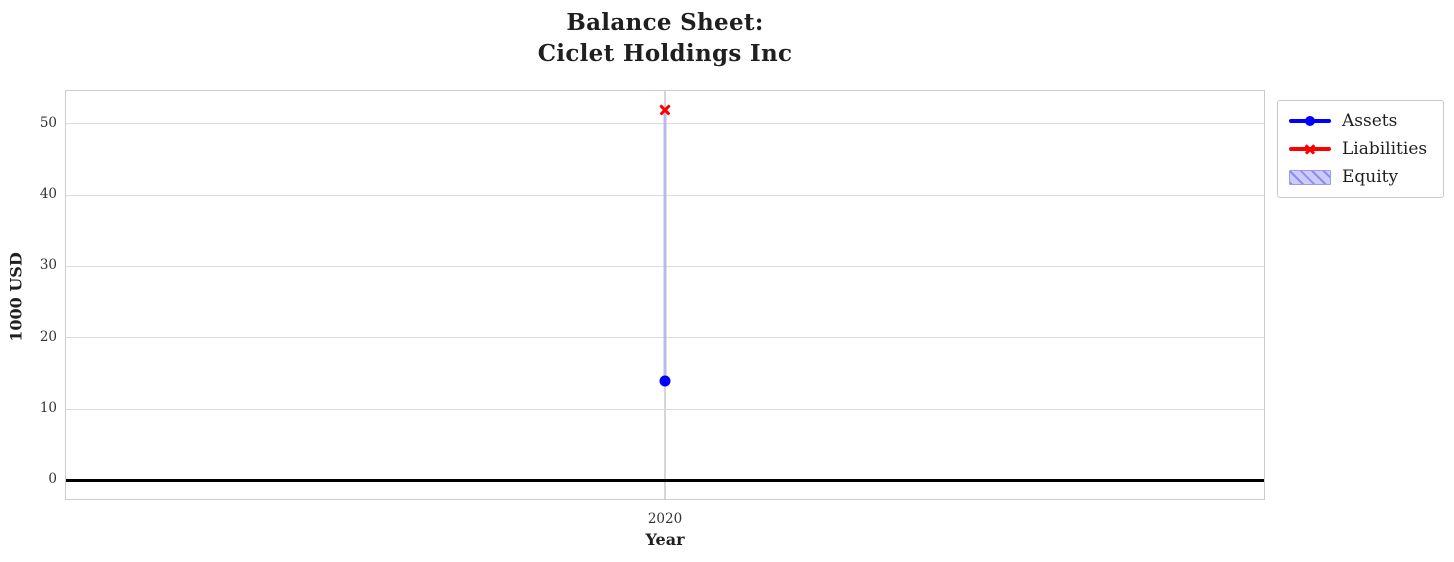 This screenshot has width=1454, height=562. I want to click on legend-item-assets: Assets, so click(1360, 121).